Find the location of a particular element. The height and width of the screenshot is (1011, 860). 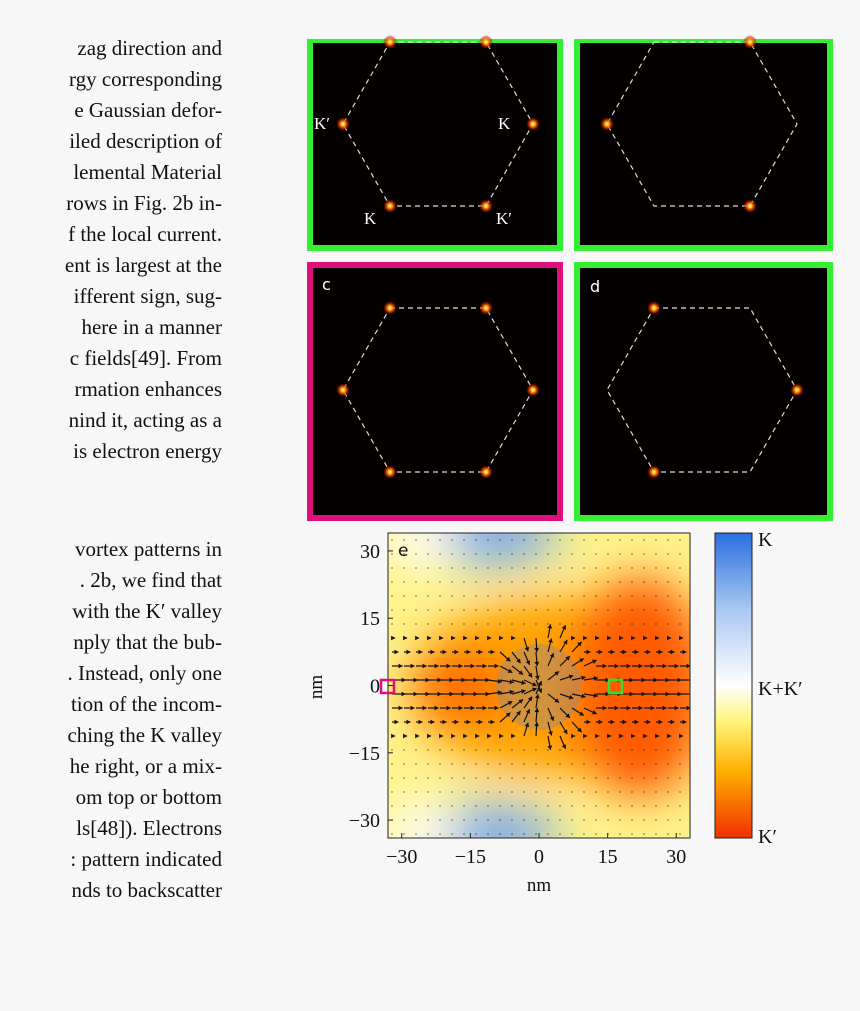

text-line: ent is largest at the is located at coordinates (143, 265).